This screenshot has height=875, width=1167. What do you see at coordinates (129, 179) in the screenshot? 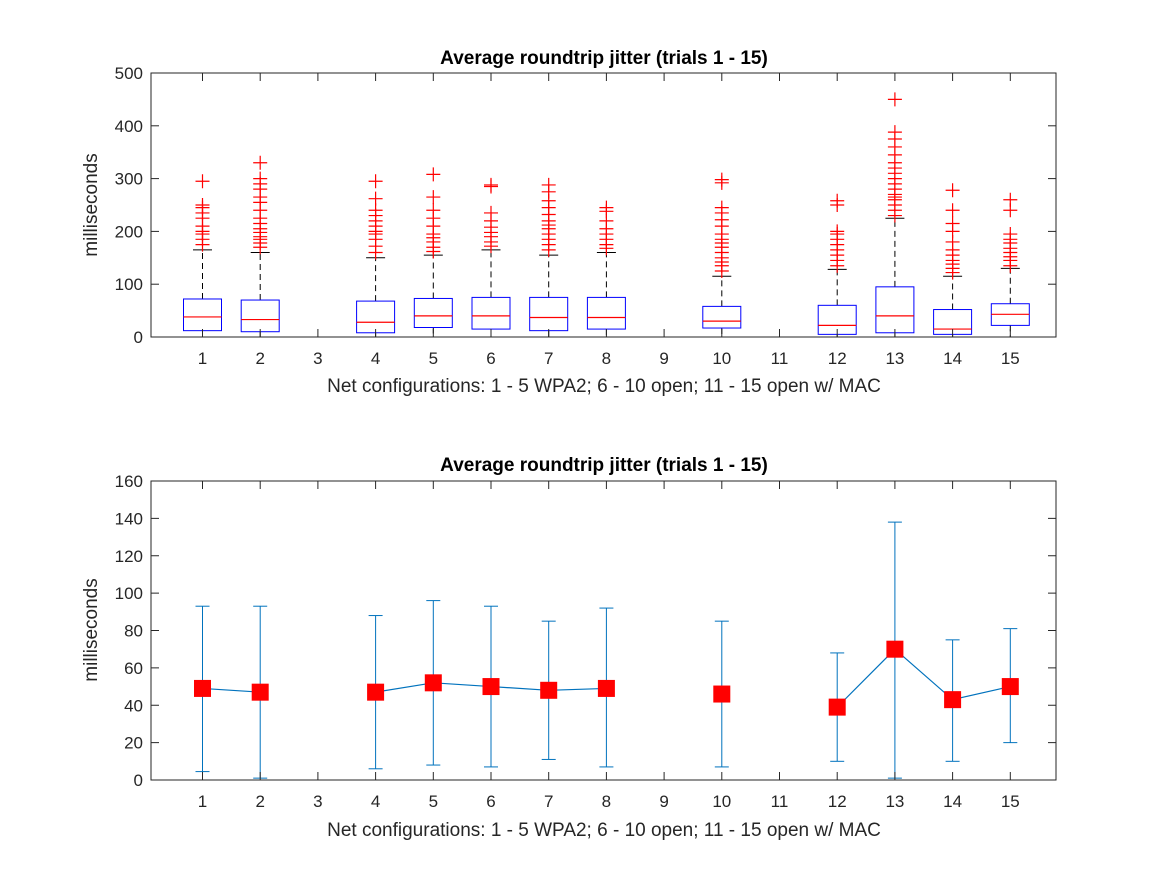
I see `y-tick-label: 300` at bounding box center [129, 179].